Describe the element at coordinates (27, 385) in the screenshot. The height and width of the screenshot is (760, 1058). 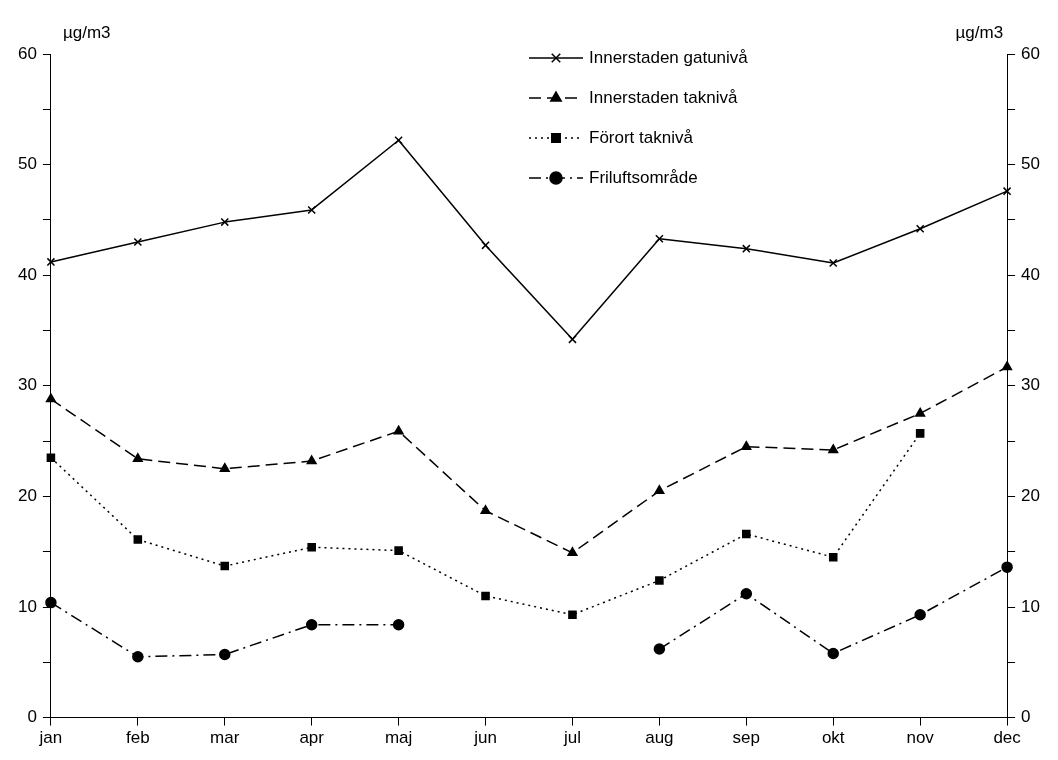
I see `y-tick-label: 30` at that location.